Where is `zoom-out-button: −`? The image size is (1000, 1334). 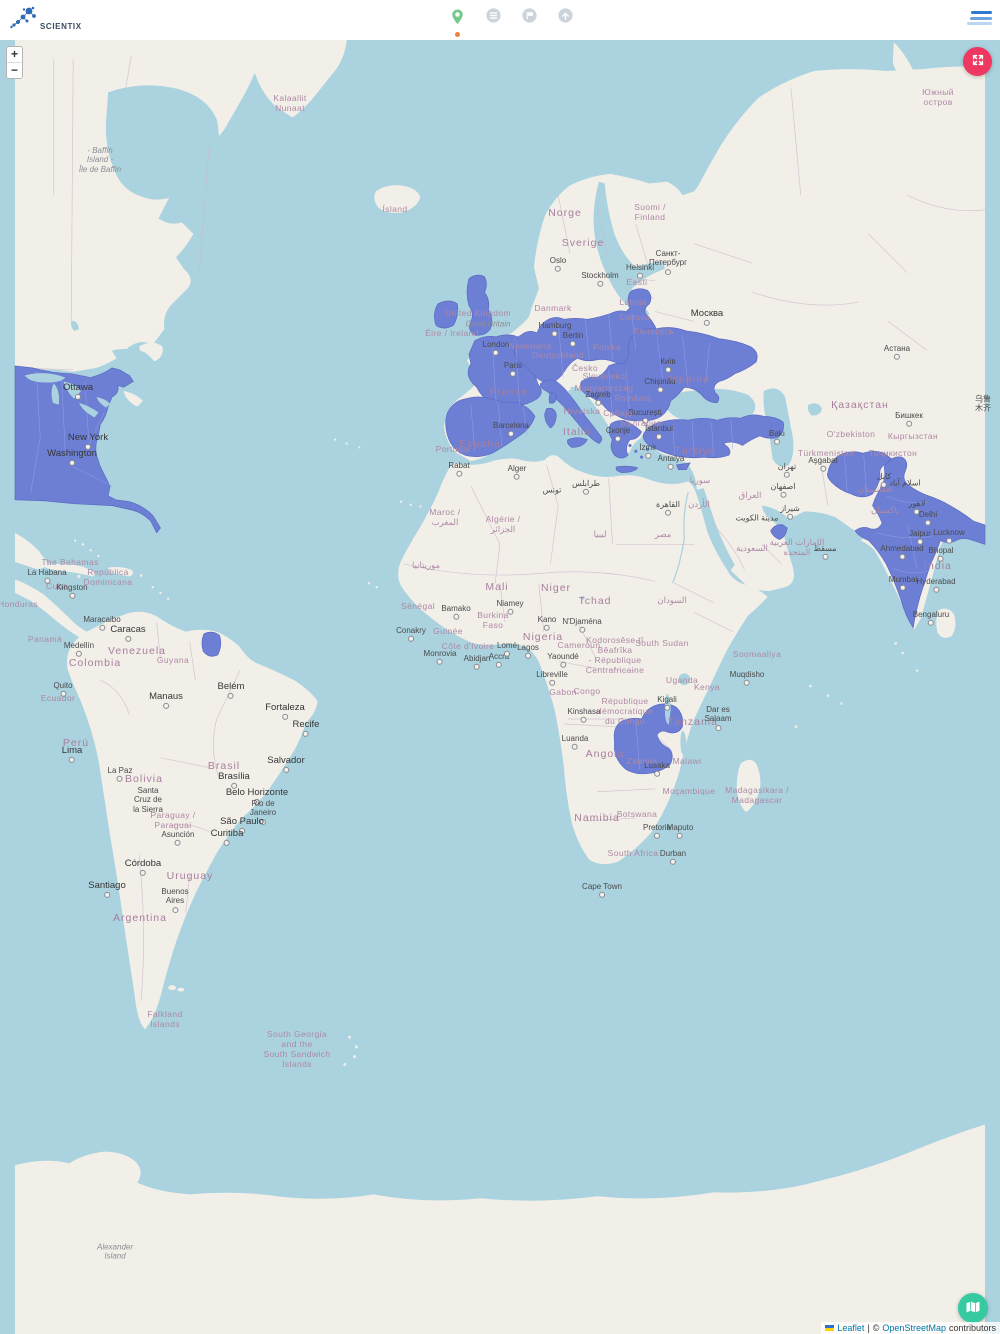
zoom-out-button: − is located at coordinates (14, 70).